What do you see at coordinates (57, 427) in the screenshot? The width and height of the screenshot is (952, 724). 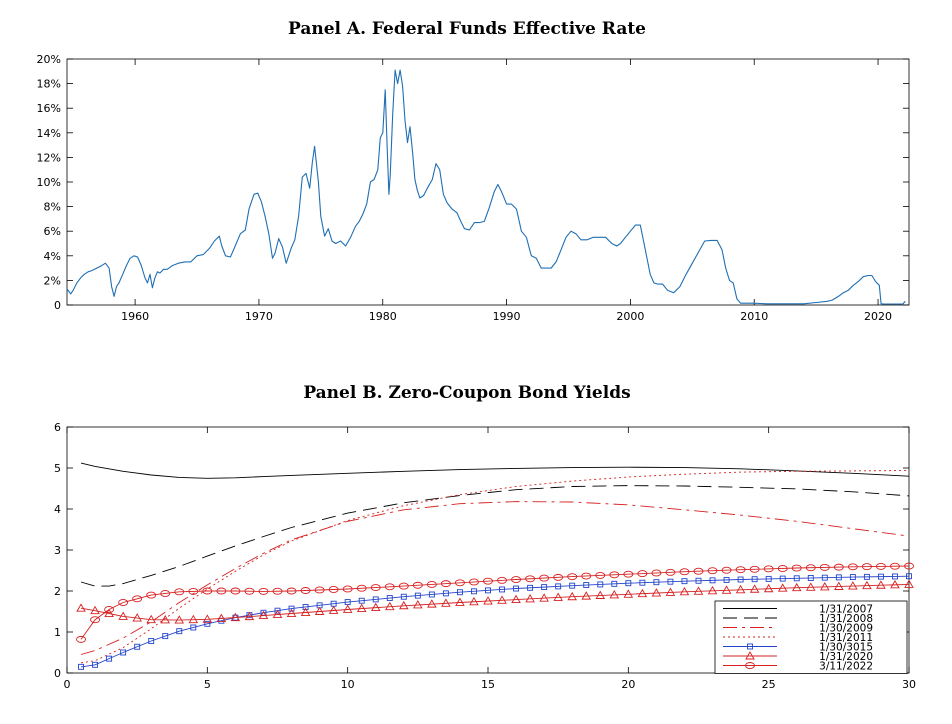 I see `panel-b-y-tick-label: 6` at bounding box center [57, 427].